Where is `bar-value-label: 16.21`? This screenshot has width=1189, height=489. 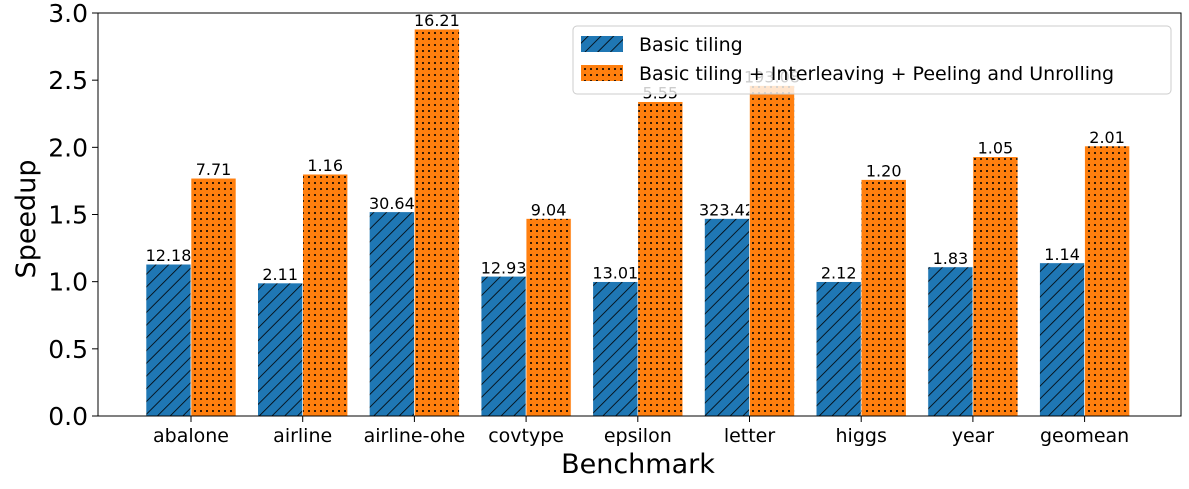 bar-value-label: 16.21 is located at coordinates (437, 20).